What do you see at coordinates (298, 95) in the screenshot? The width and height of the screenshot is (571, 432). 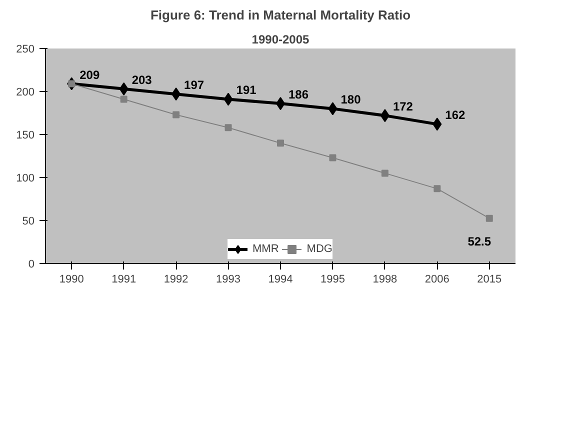 I see `data-label: 186` at bounding box center [298, 95].